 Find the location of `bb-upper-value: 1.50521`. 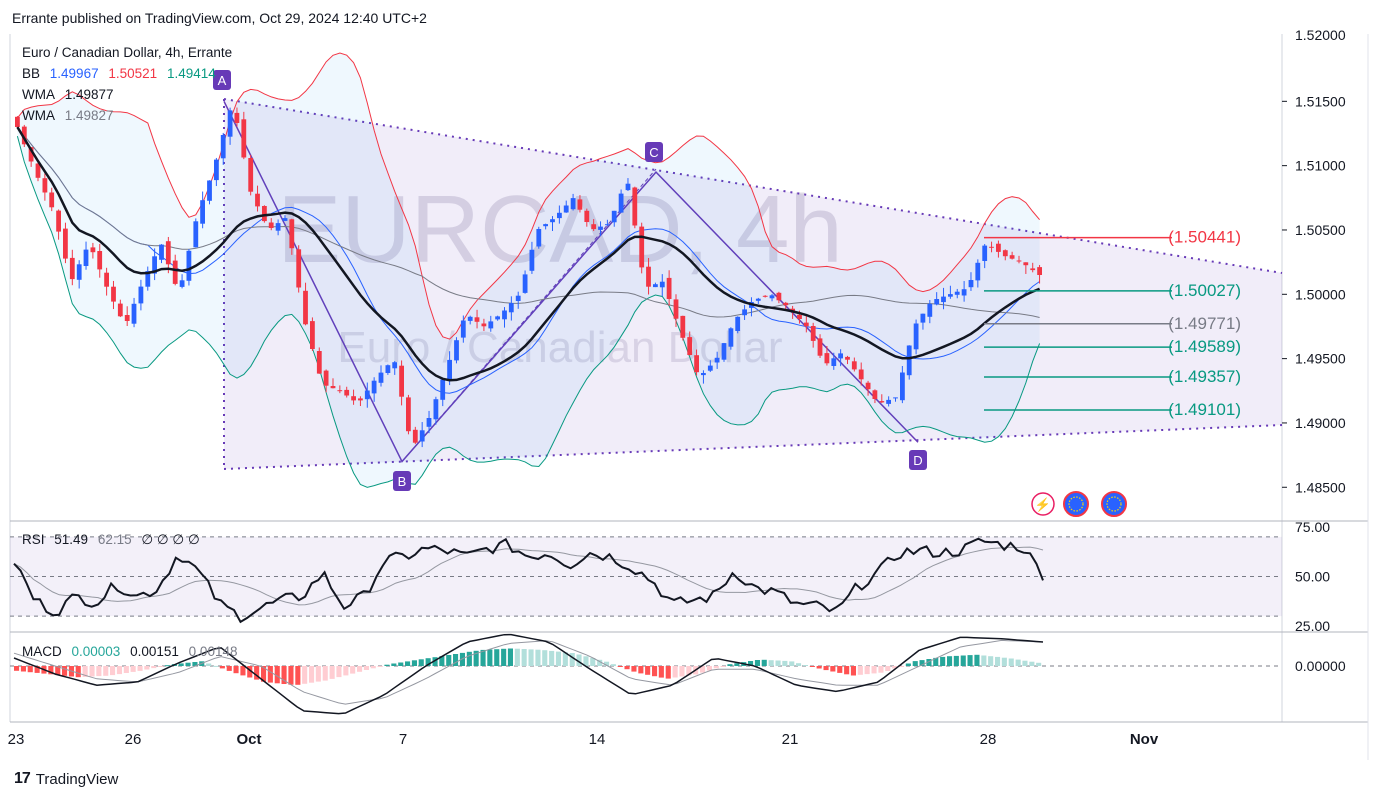

bb-upper-value: 1.50521 is located at coordinates (133, 73).